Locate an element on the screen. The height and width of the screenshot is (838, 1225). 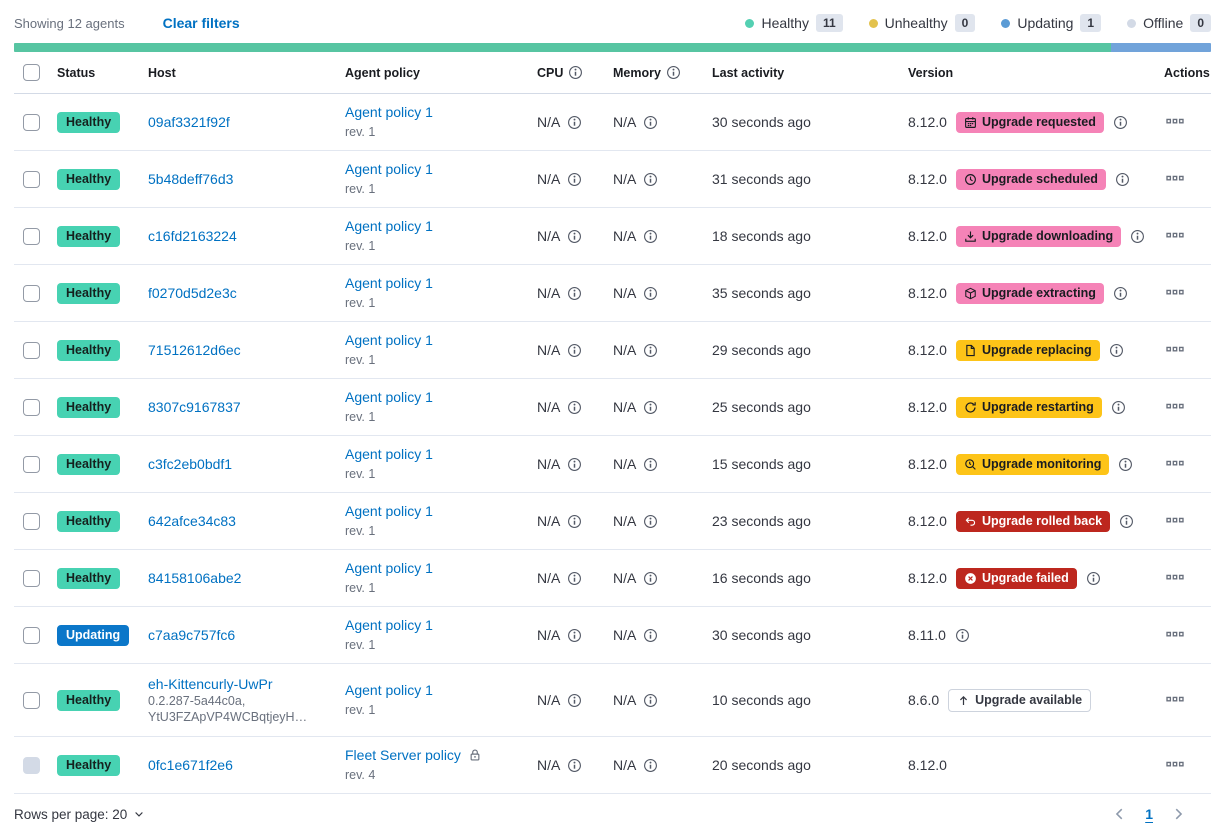
column-header-version: Version is located at coordinates (931, 72).